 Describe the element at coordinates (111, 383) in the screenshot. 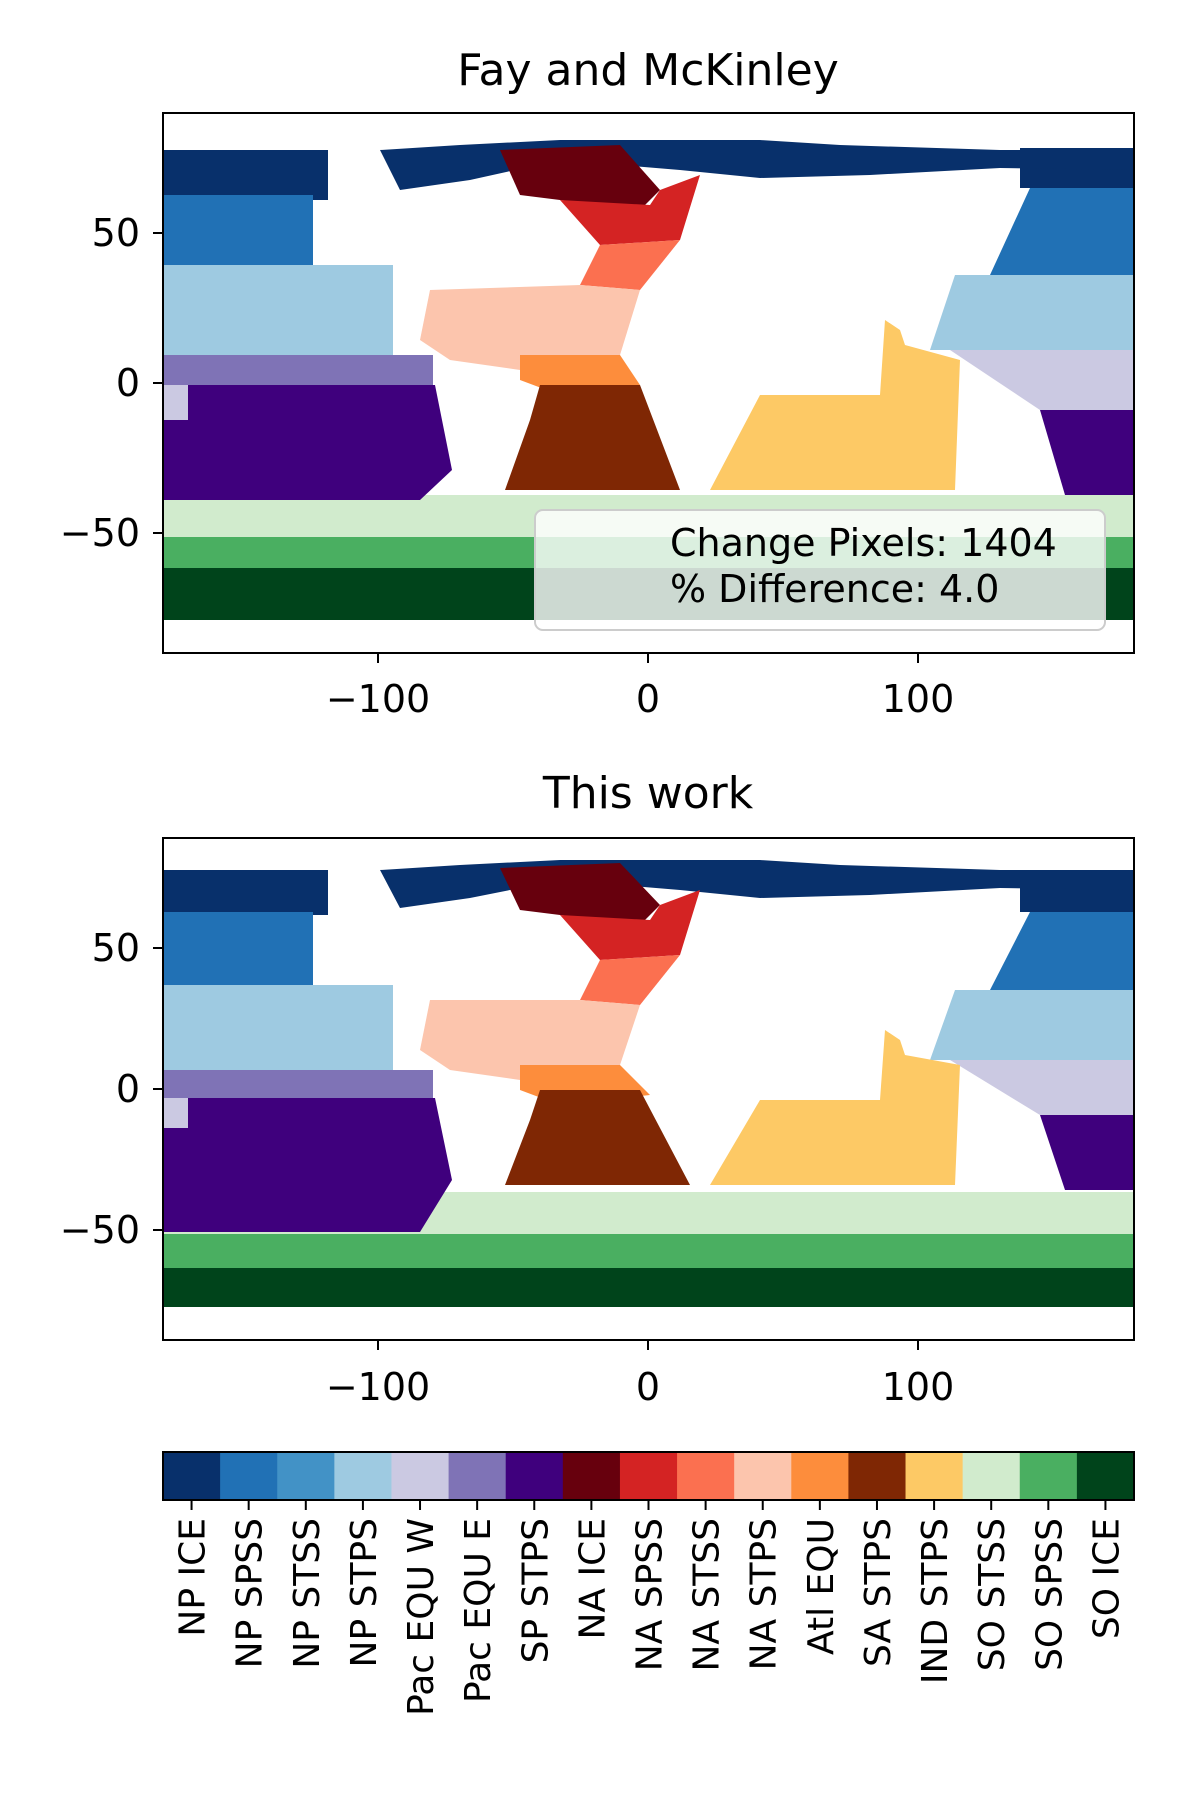

I see `y-axis-top: 50 0 −50` at that location.